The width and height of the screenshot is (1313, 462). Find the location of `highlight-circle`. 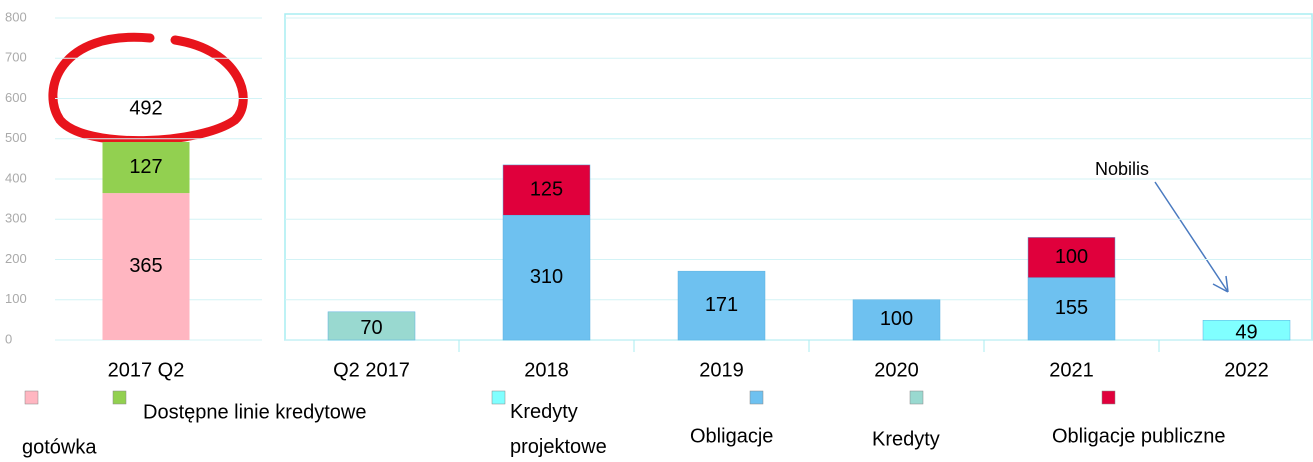

highlight-circle is located at coordinates (148, 89).